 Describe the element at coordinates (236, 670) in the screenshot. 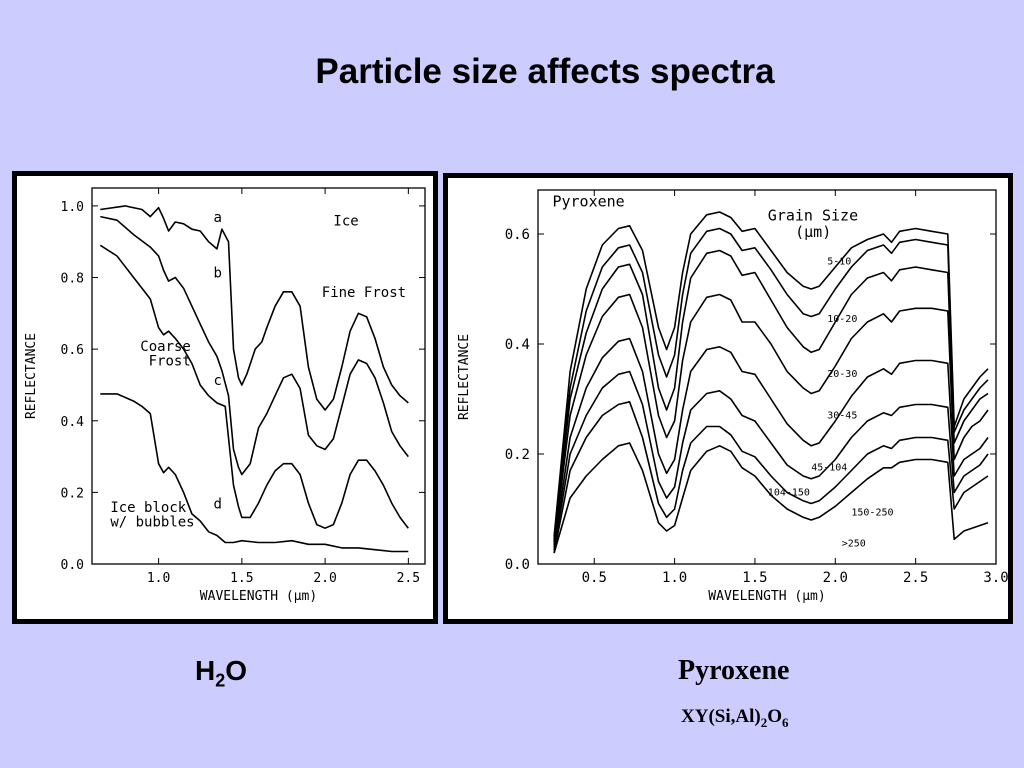

I see `h2o-caption-tail: O` at that location.